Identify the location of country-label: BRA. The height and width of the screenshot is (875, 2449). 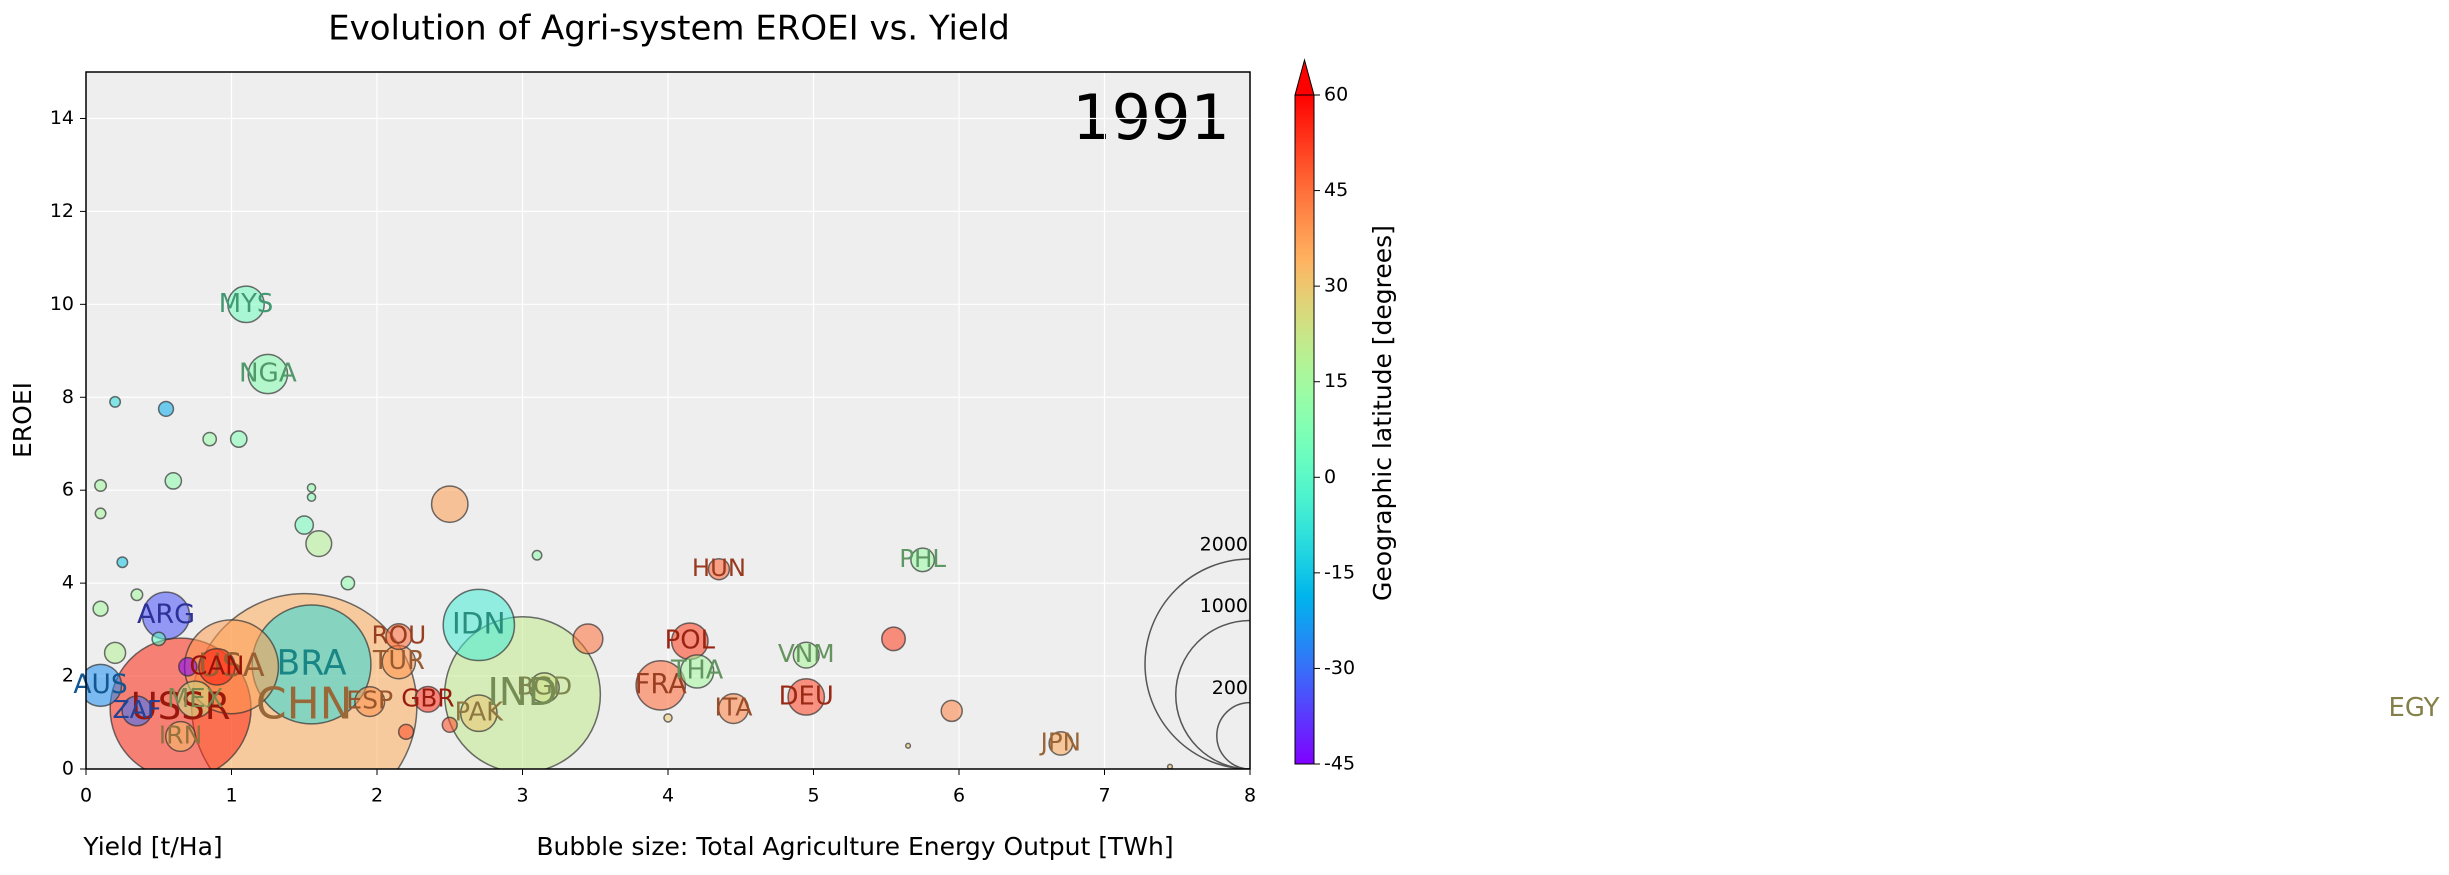
(311, 663).